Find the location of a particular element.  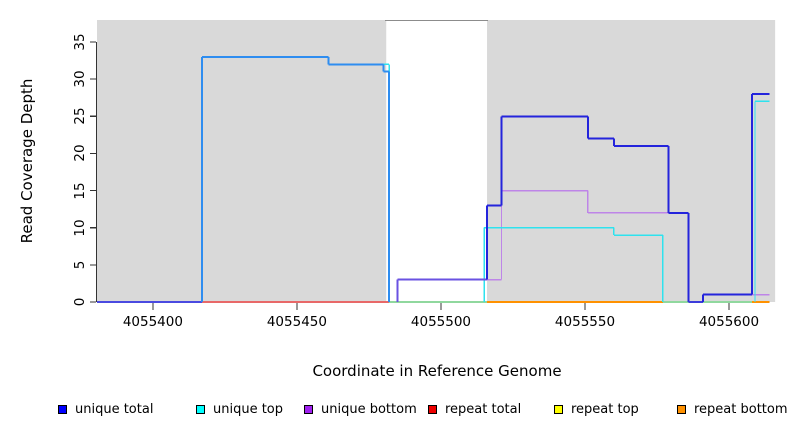

legend-label: repeat total is located at coordinates (483, 409).